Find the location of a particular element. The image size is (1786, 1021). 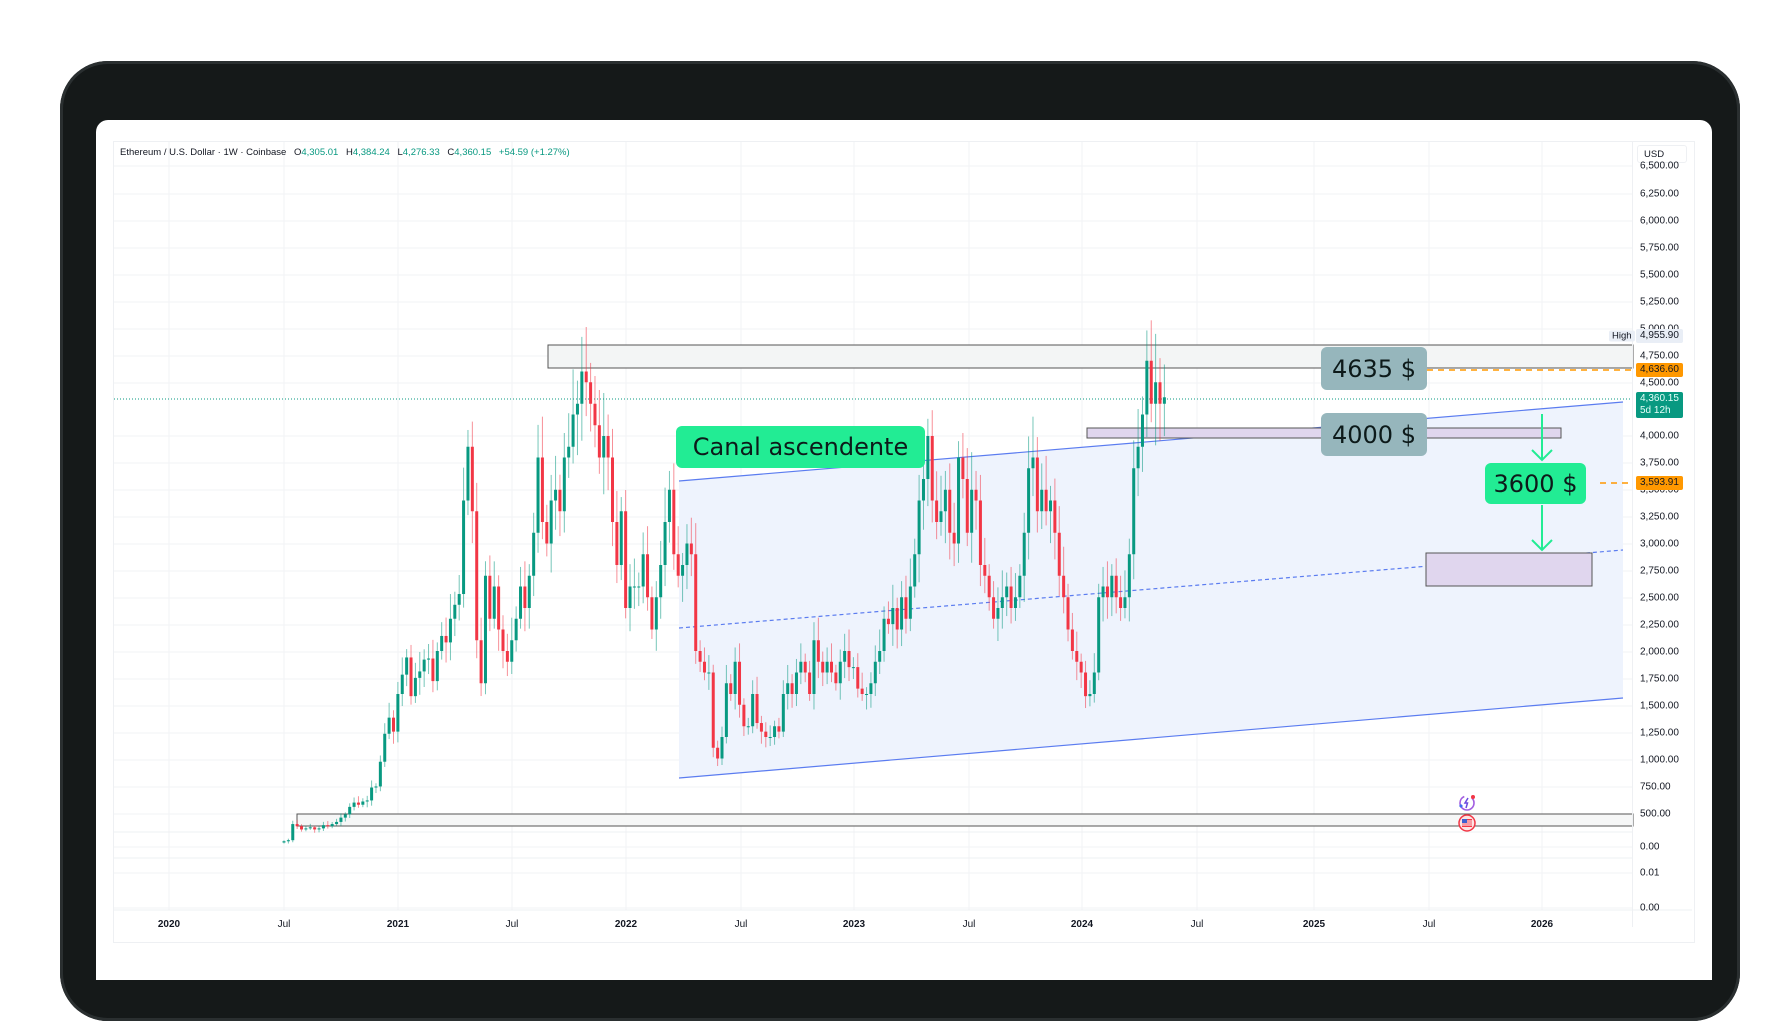

price-axis-label: 2,500.00 is located at coordinates (1659, 598).